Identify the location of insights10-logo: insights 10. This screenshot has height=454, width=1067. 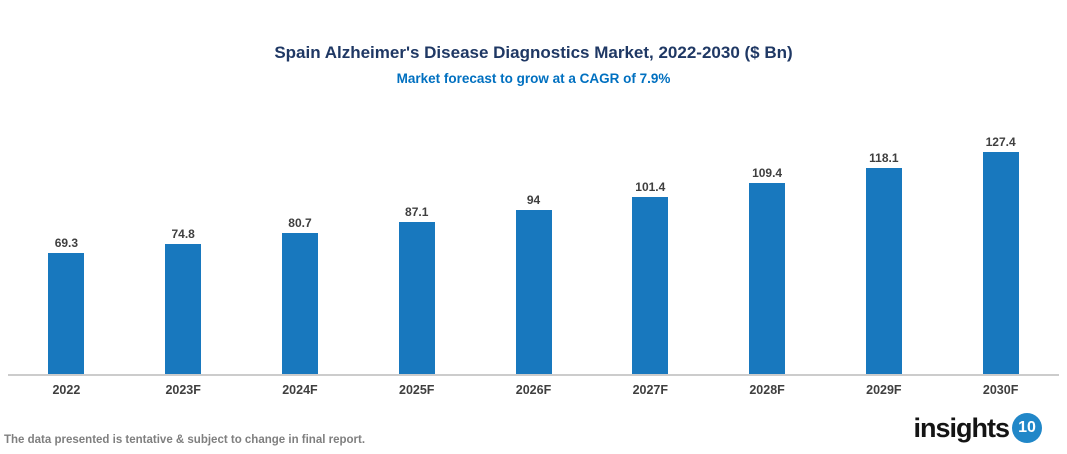
(977, 428).